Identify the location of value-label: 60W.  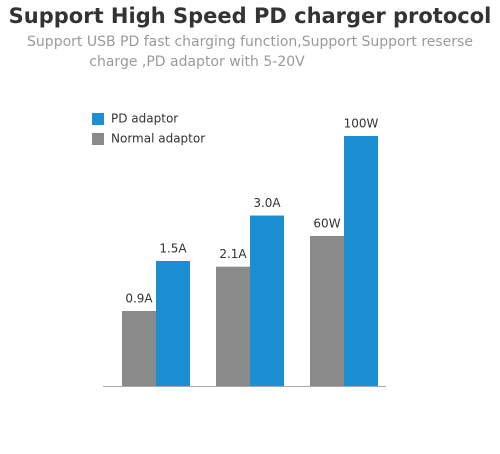
(326, 224).